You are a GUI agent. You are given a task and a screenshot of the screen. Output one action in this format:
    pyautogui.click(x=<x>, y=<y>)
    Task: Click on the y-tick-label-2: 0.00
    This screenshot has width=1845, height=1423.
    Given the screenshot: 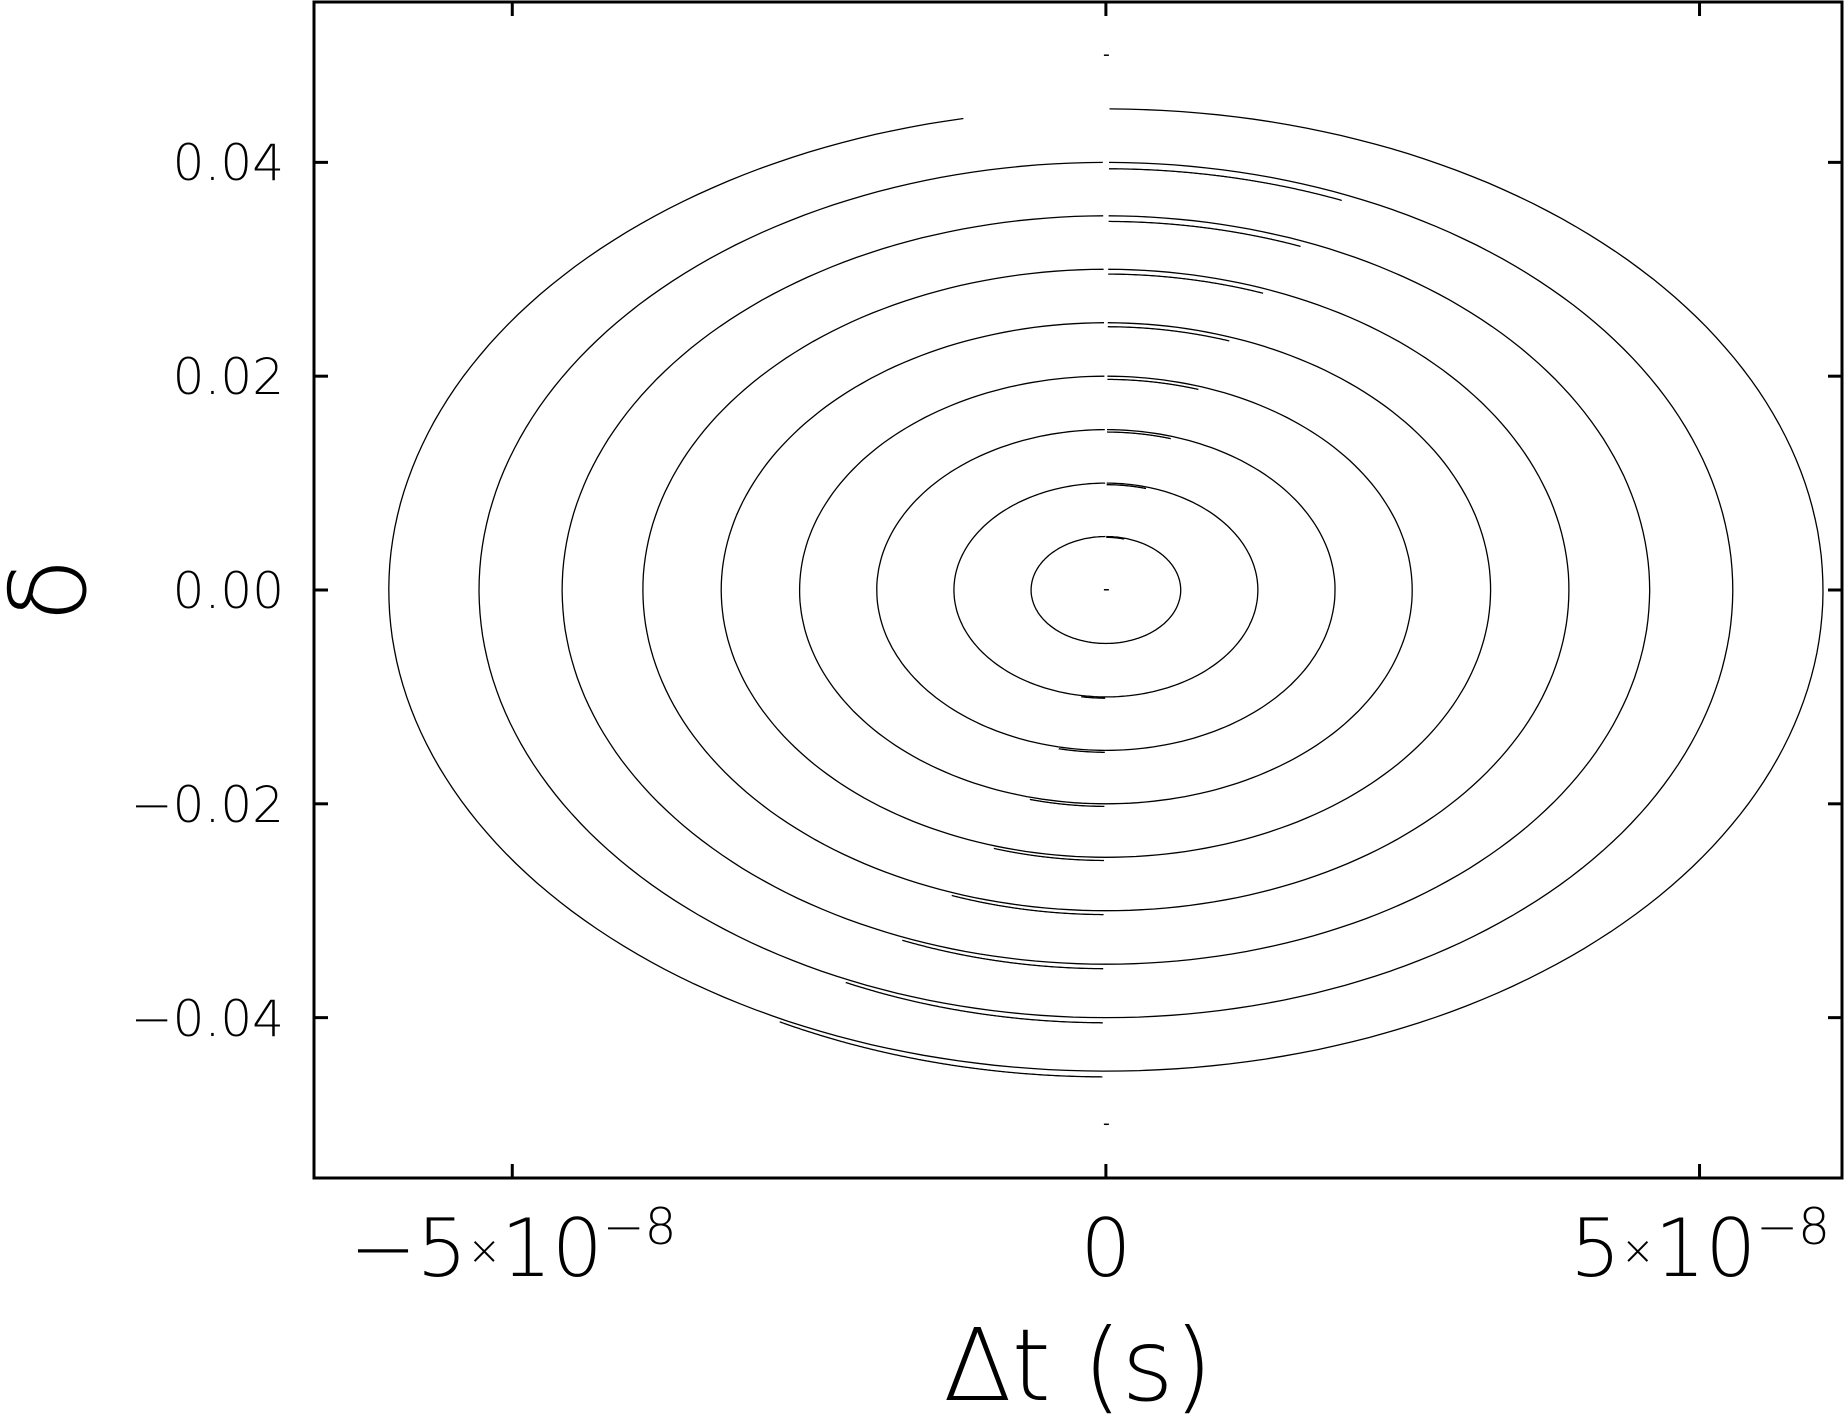 What is the action you would take?
    pyautogui.click(x=228, y=591)
    